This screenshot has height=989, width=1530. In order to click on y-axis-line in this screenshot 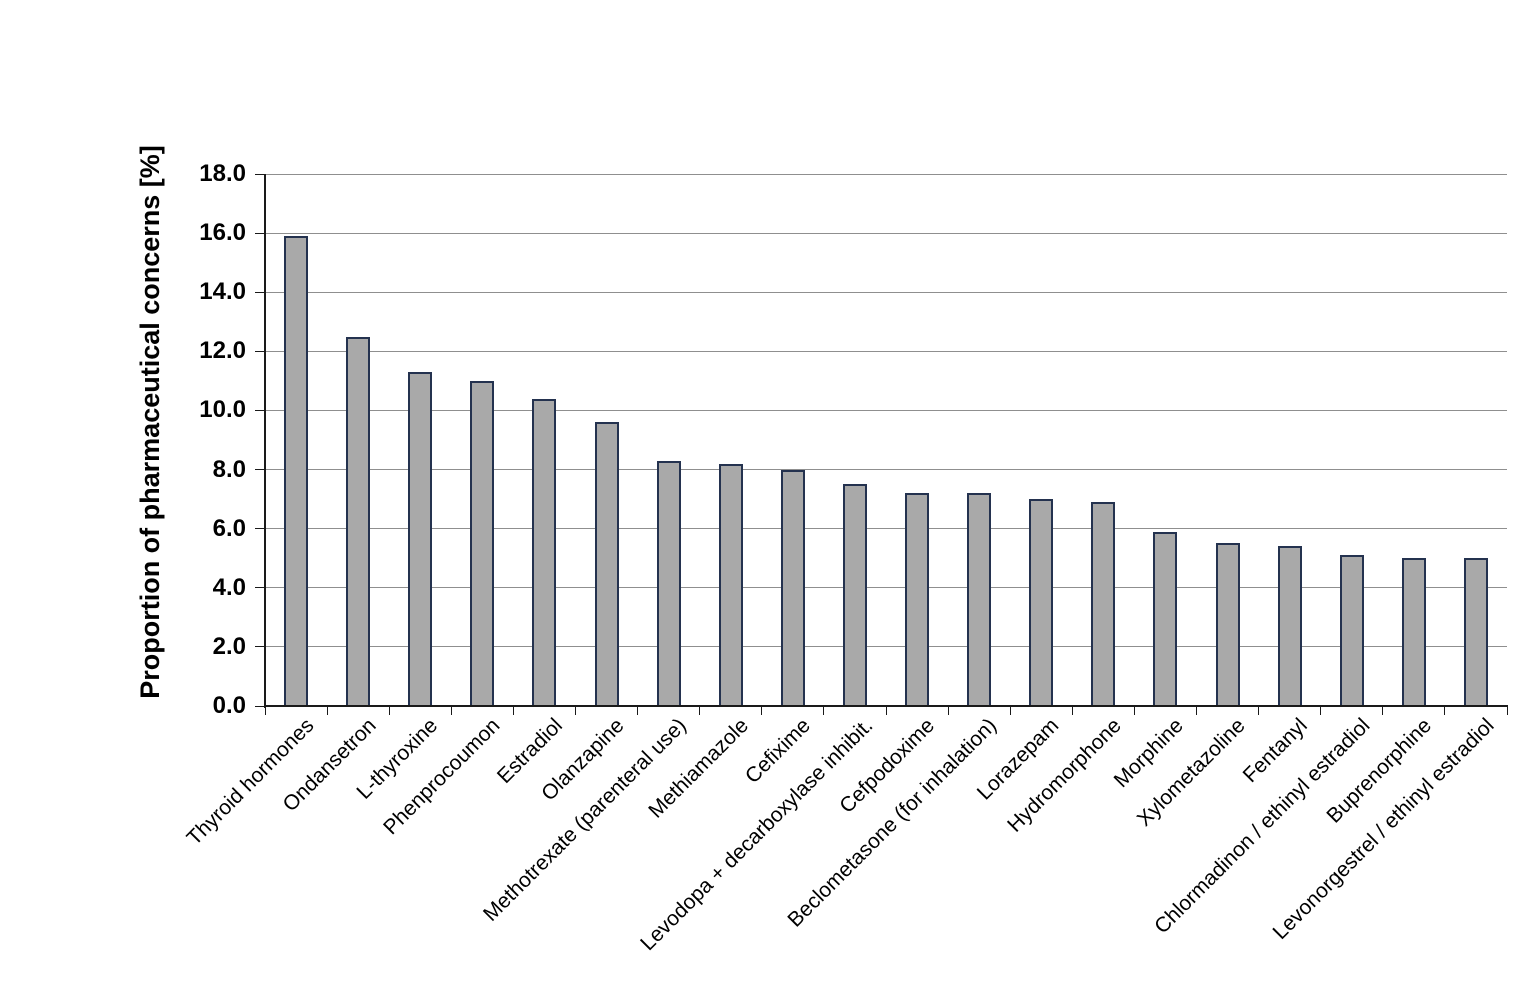, I will do `click(265, 441)`.